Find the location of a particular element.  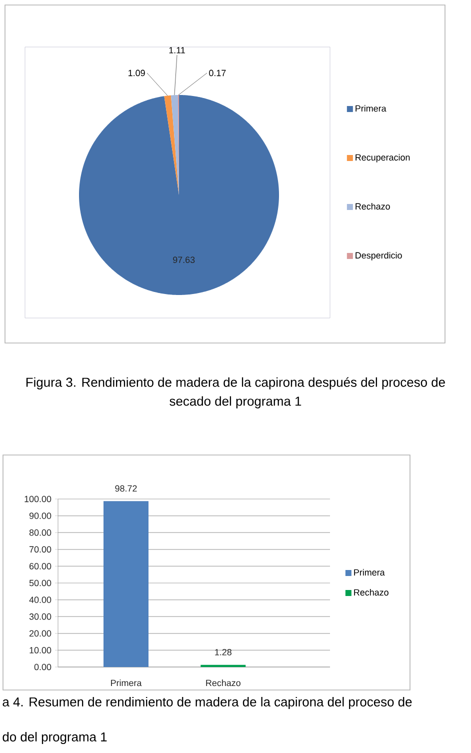

data-label: 1.11 is located at coordinates (177, 50).